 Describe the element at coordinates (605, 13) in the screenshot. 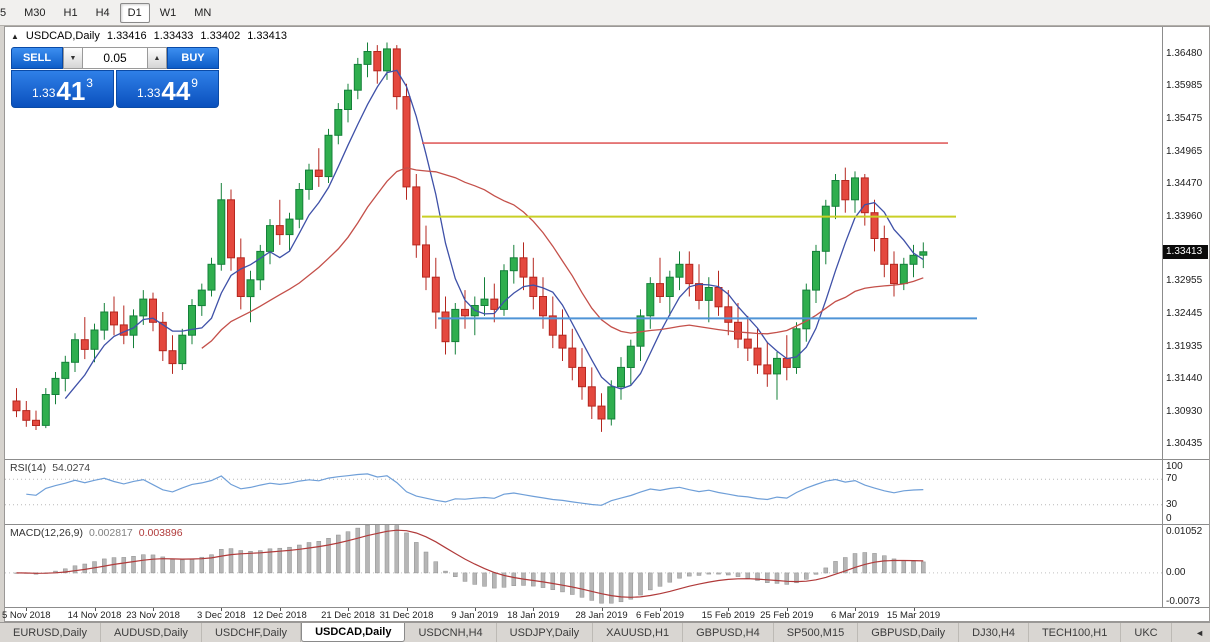

I see `timeframe-toolbar: 5 M30 H1 H4 D1 W1 MN` at that location.